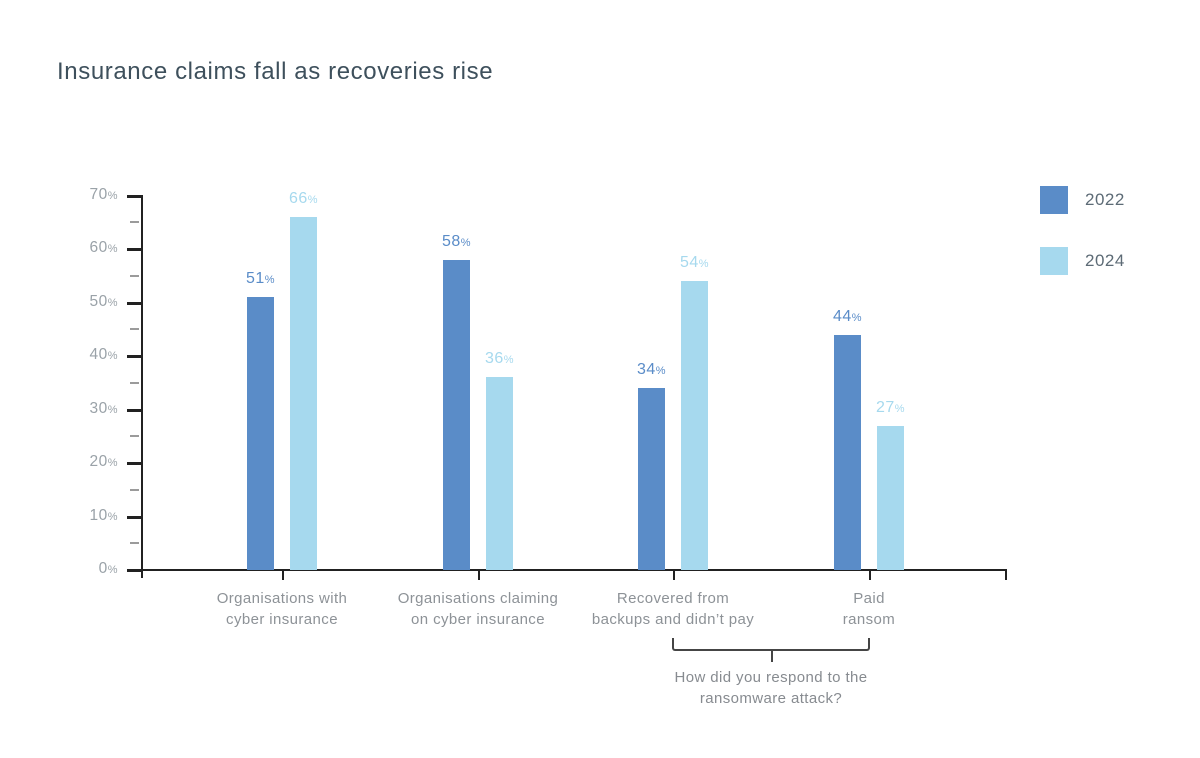 Image resolution: width=1200 pixels, height=758 pixels. What do you see at coordinates (1105, 260) in the screenshot?
I see `legend-label-2024: 2024` at bounding box center [1105, 260].